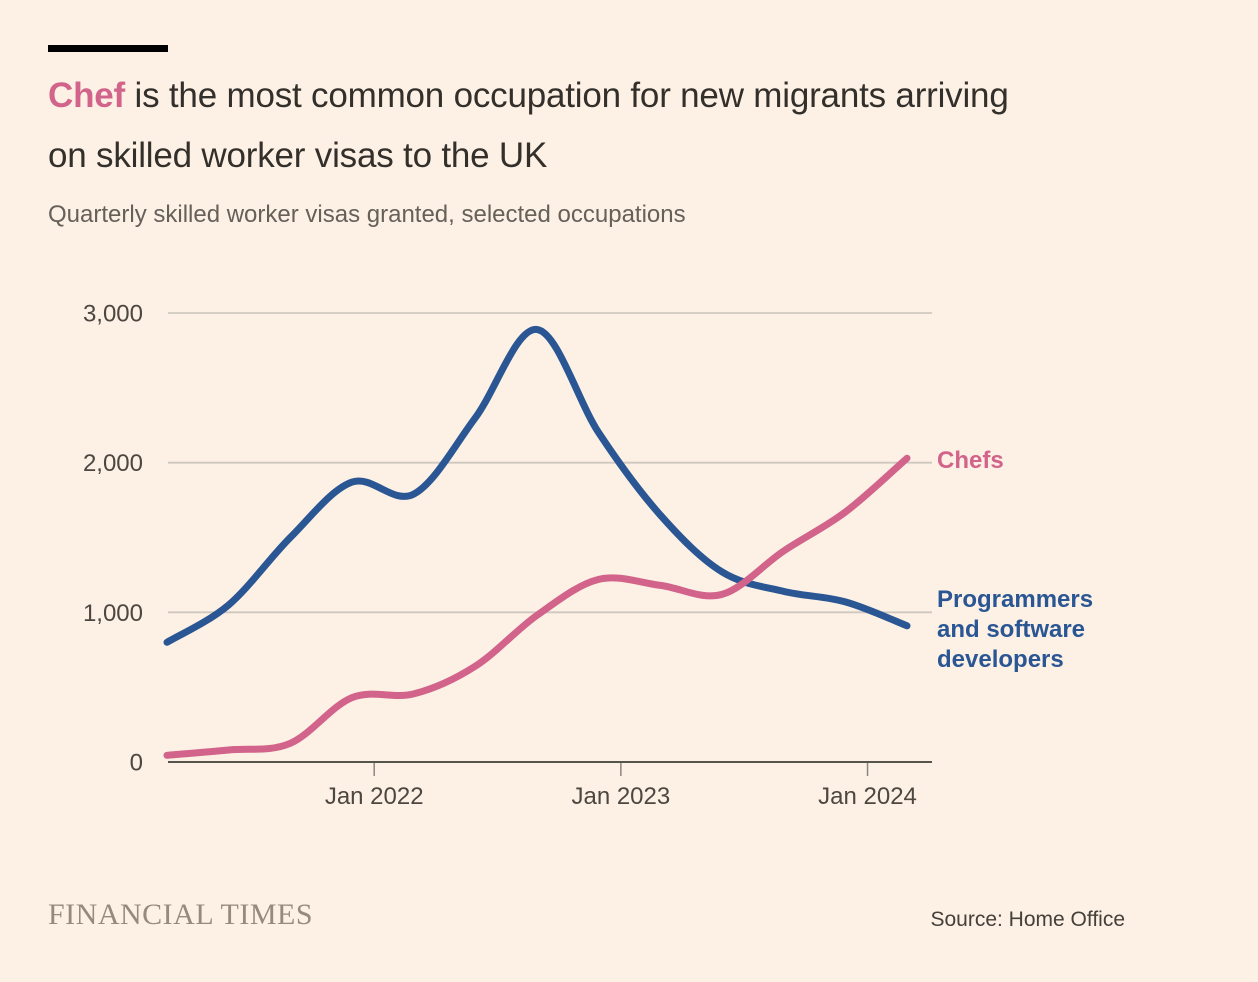 This screenshot has height=982, width=1258. I want to click on x-axis-label-Jan-2023: Jan 2023, so click(620, 796).